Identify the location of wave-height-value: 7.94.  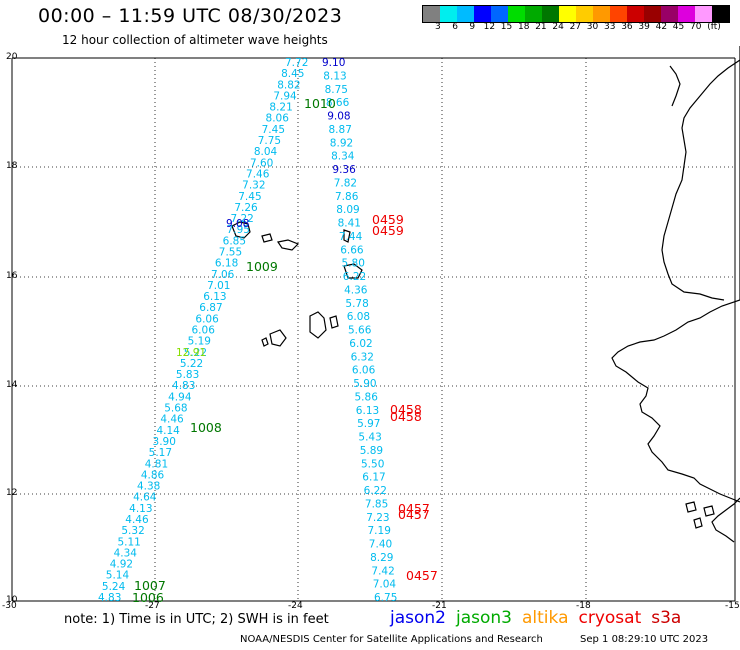
(285, 96).